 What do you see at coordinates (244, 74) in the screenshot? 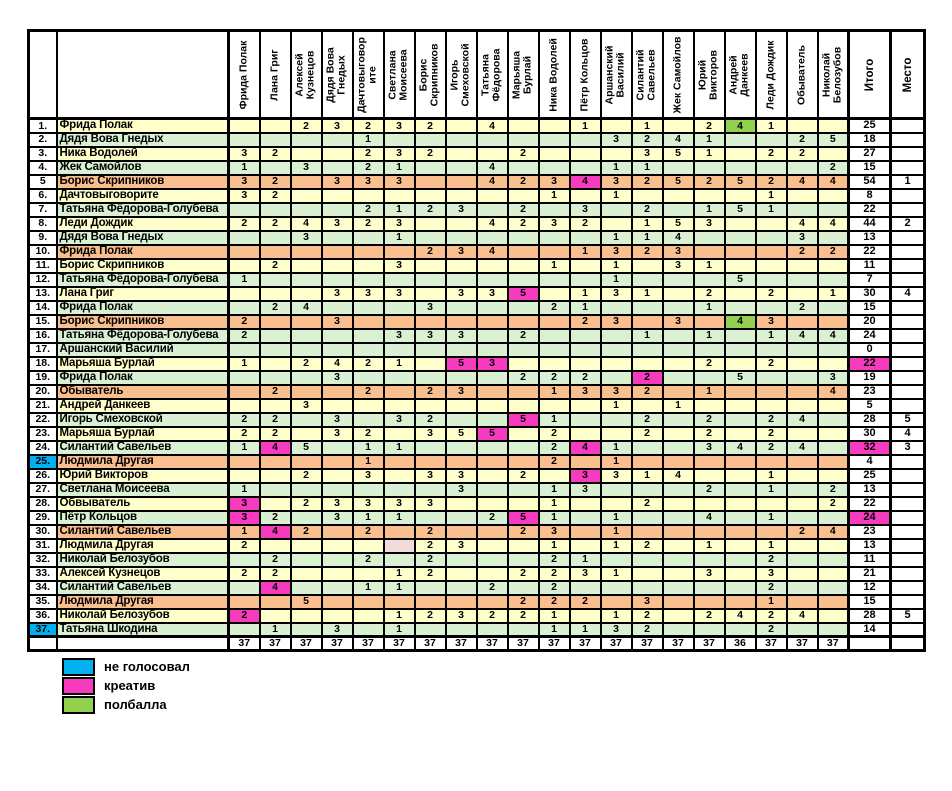
I see `voter-header-1: Фрида Полак` at bounding box center [244, 74].